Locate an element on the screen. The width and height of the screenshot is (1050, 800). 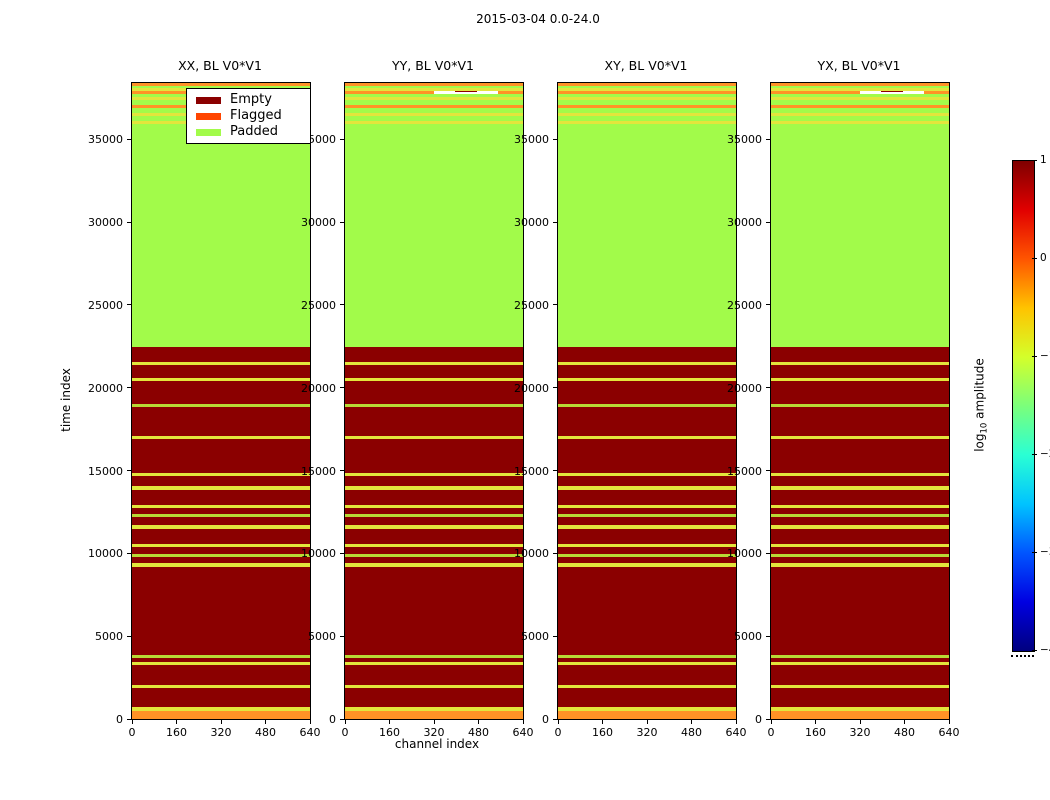
y-tick-label: 0 is located at coordinates (758, 719).